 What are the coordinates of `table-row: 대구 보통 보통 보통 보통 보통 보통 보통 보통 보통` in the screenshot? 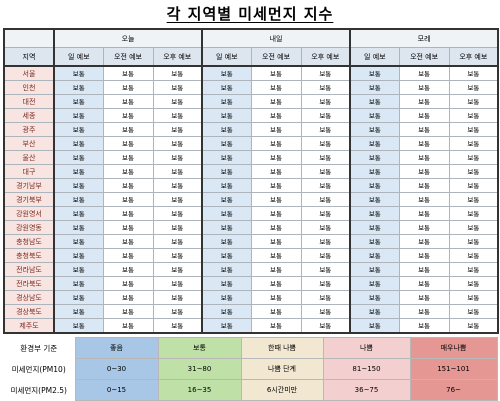 It's located at (251, 171).